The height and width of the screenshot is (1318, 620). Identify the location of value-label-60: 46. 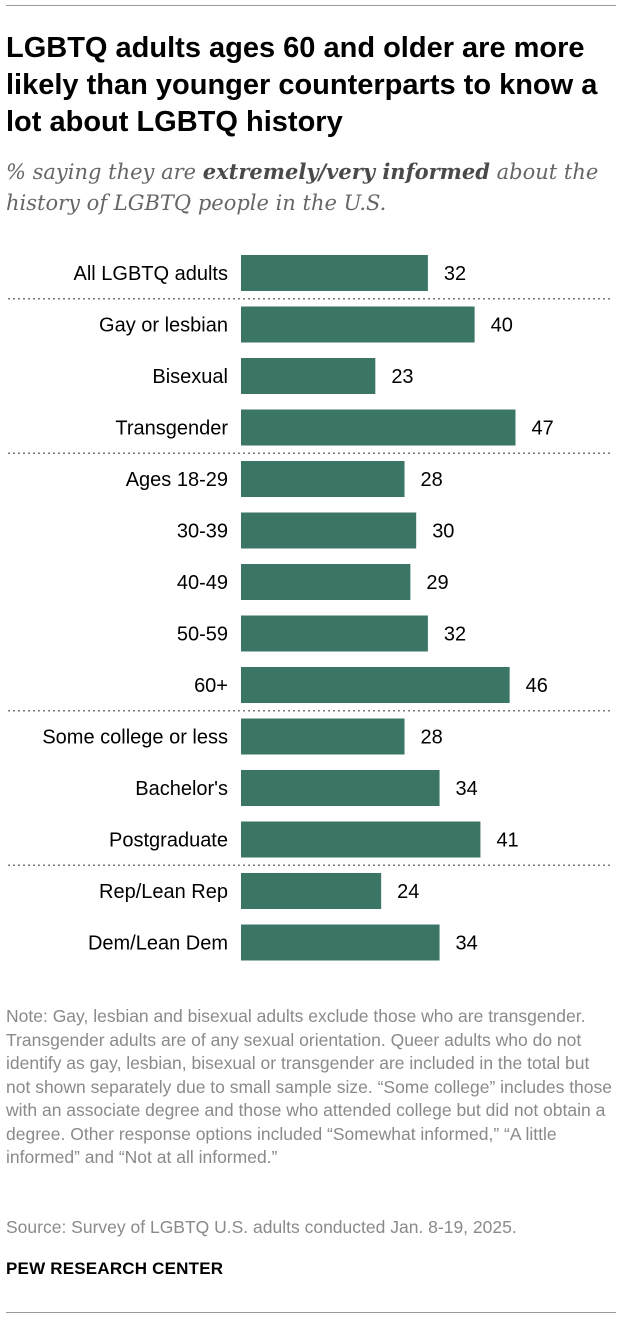
(537, 686).